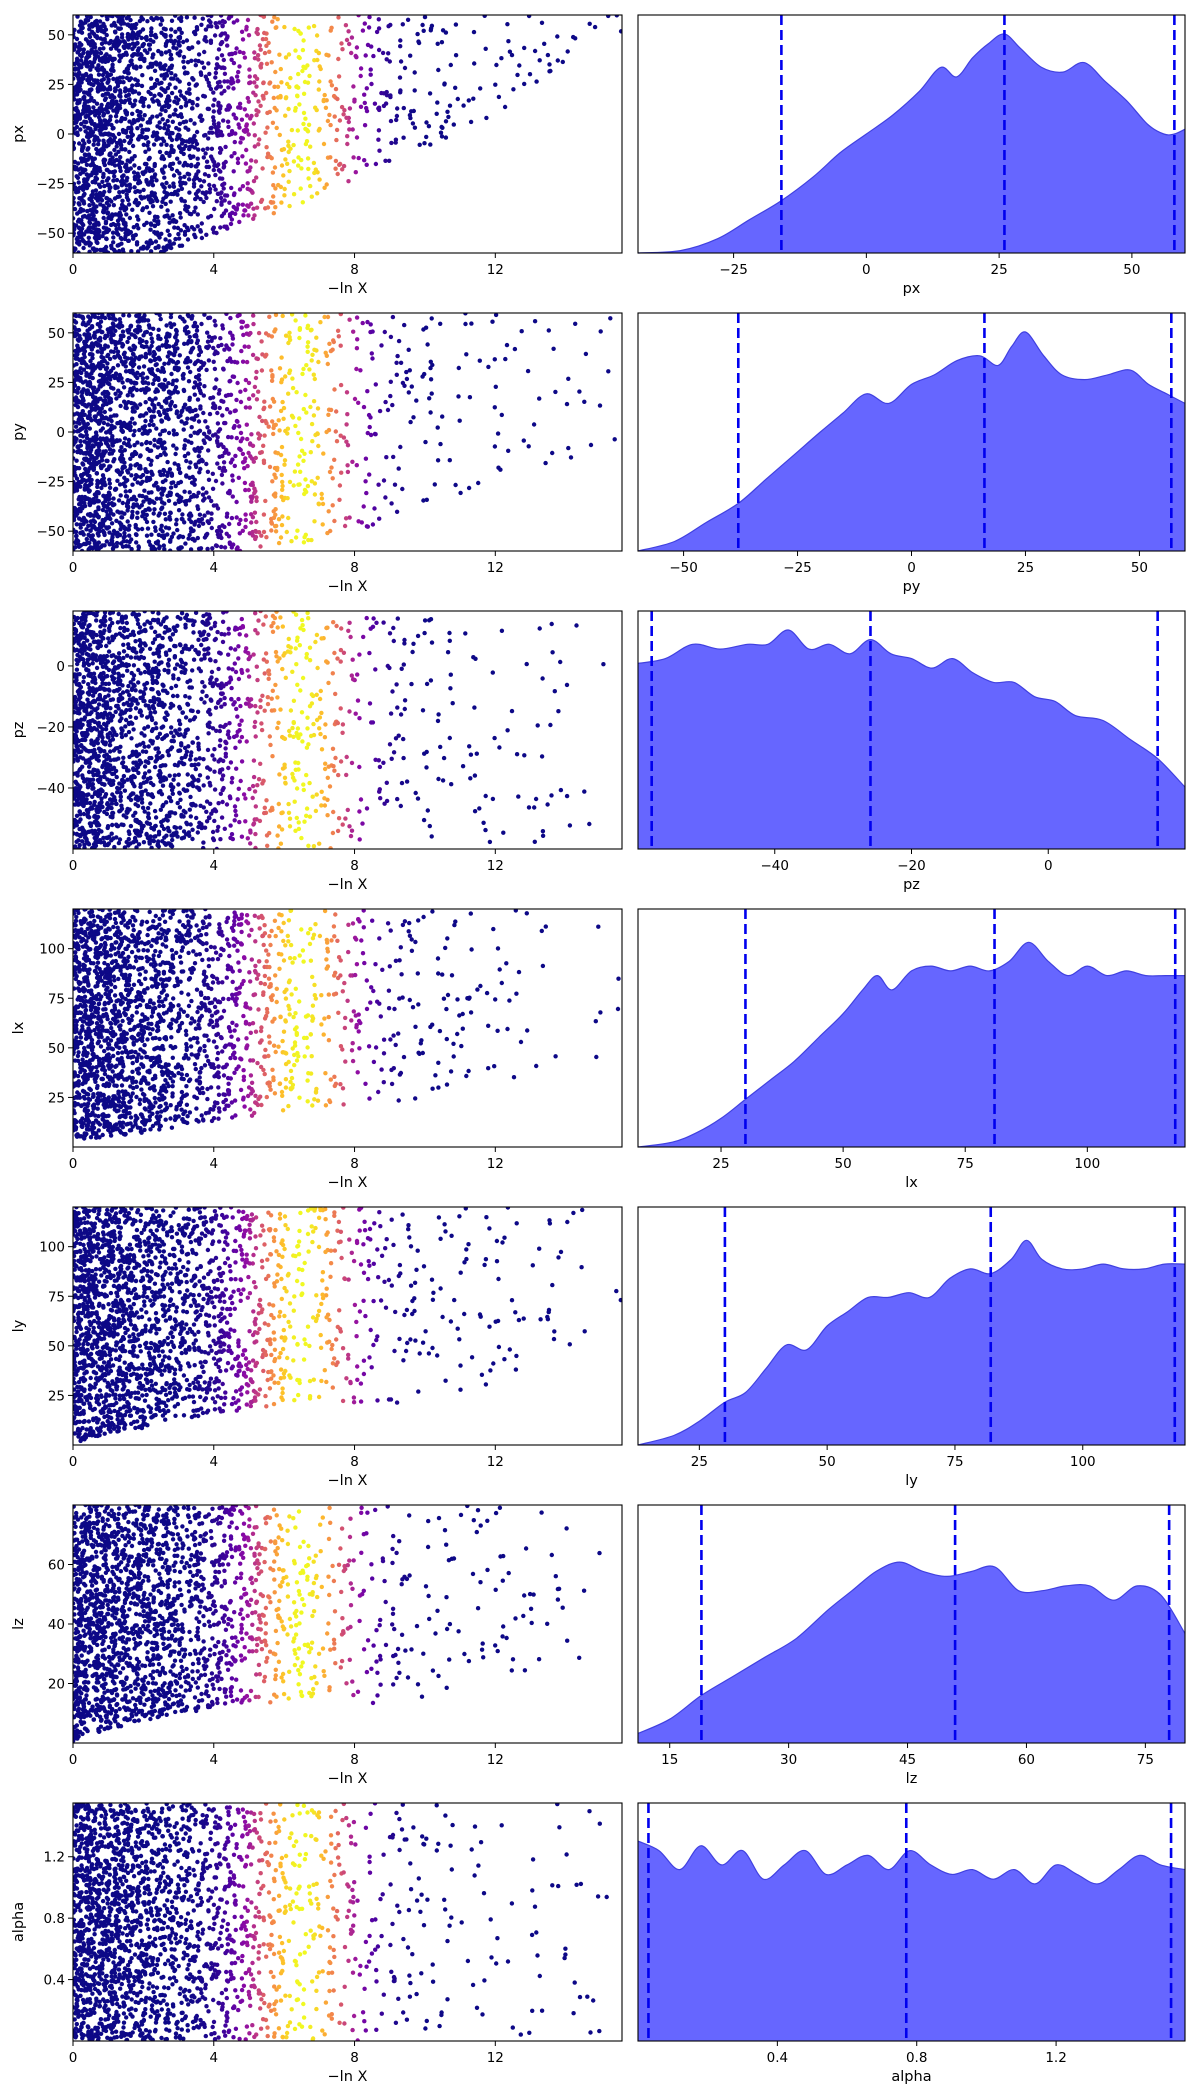  What do you see at coordinates (56, 36) in the screenshot?
I see `scatter-px-ytick-label: 50` at bounding box center [56, 36].